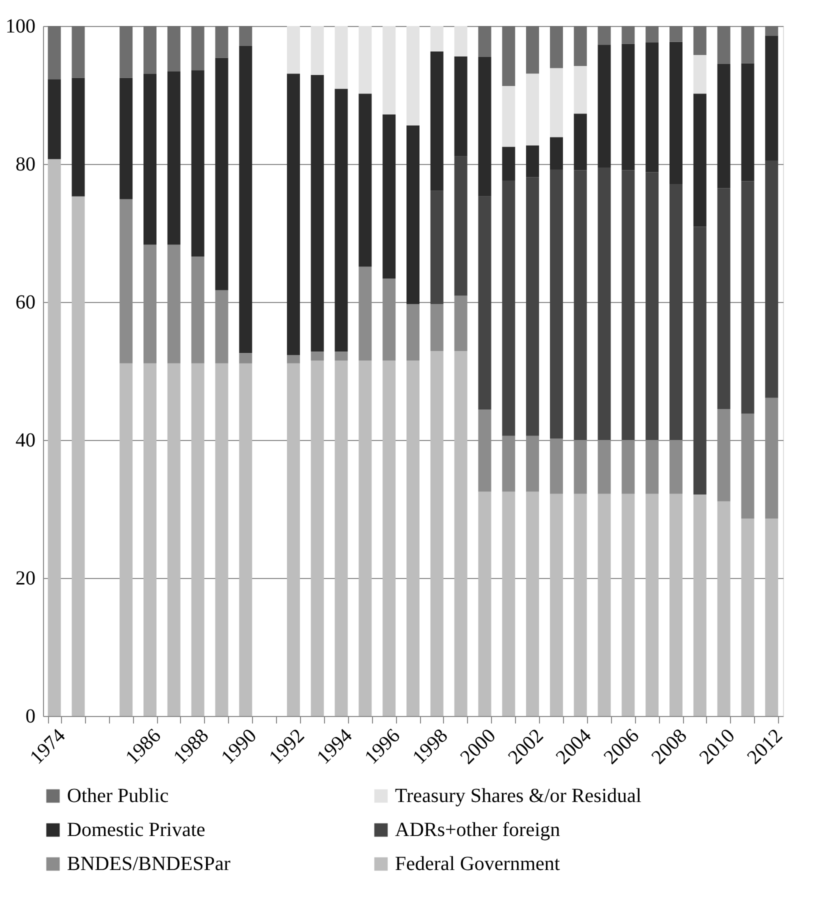  Describe the element at coordinates (21, 27) in the screenshot. I see `y-tick-label: 100` at that location.